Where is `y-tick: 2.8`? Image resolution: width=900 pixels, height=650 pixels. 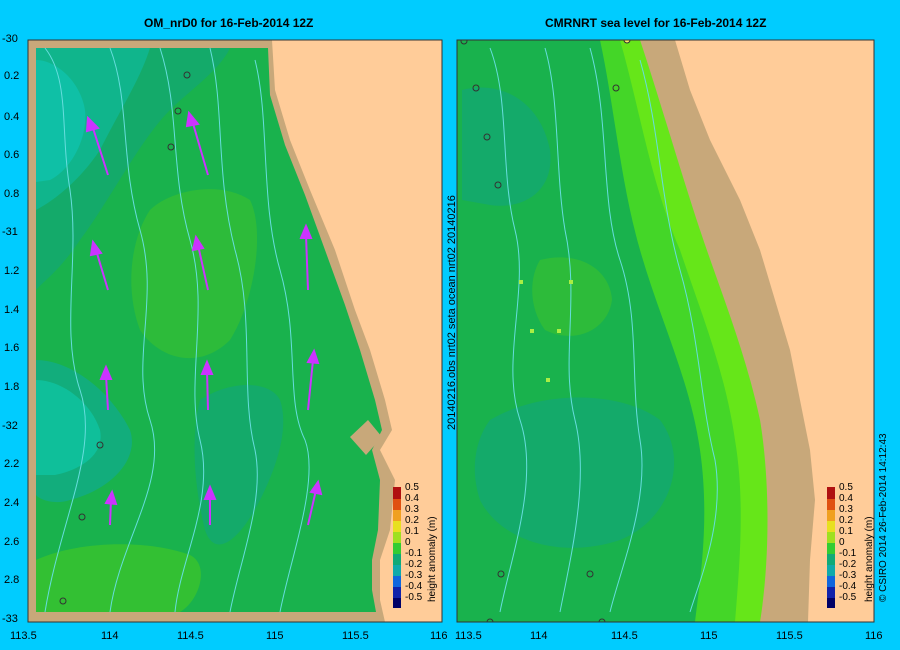
y-tick: 2.8 is located at coordinates (12, 580).